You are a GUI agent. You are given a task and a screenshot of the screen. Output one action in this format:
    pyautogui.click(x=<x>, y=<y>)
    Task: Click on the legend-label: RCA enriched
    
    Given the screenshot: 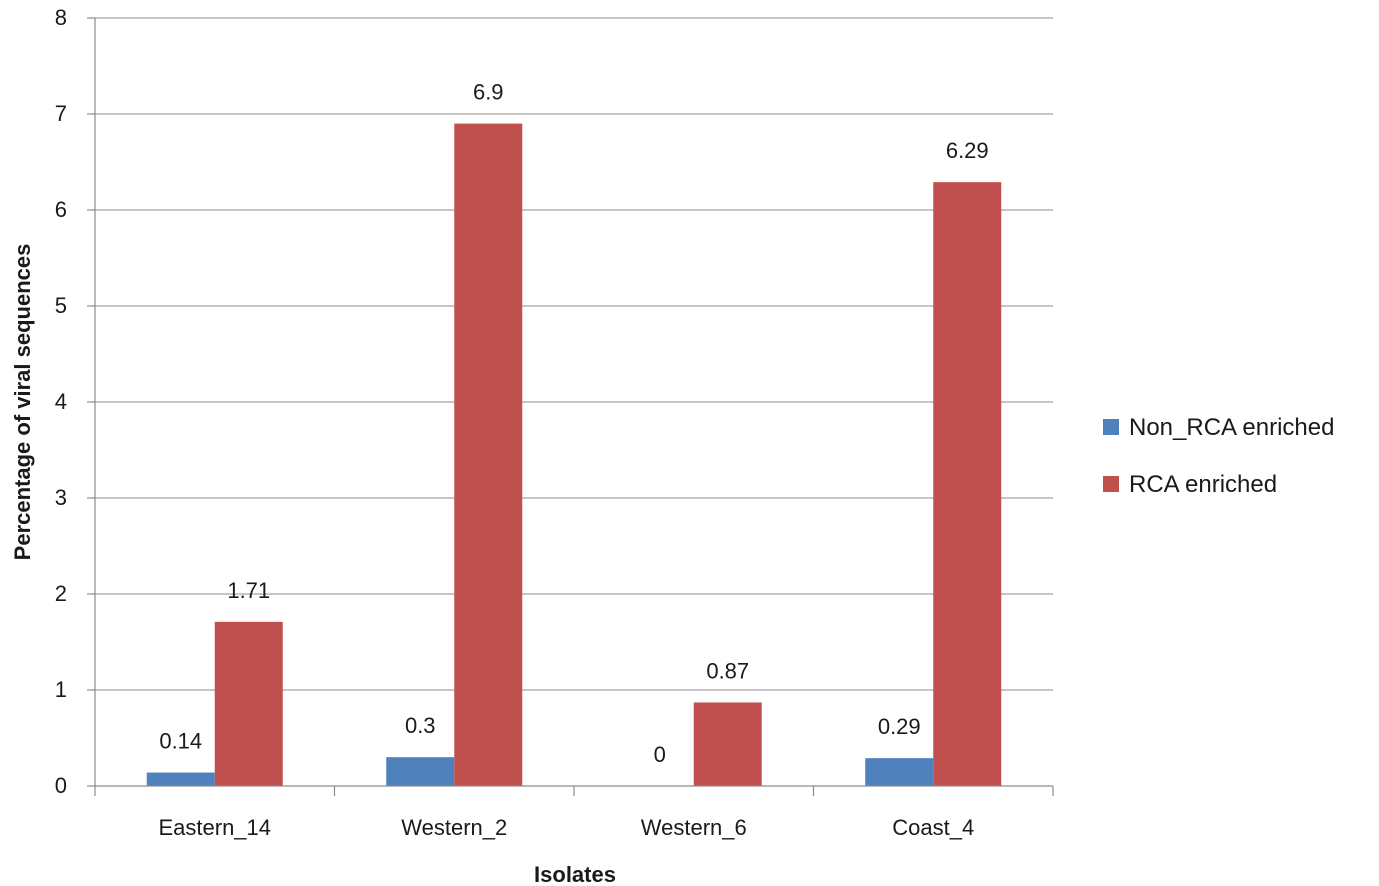 What is the action you would take?
    pyautogui.click(x=1203, y=484)
    